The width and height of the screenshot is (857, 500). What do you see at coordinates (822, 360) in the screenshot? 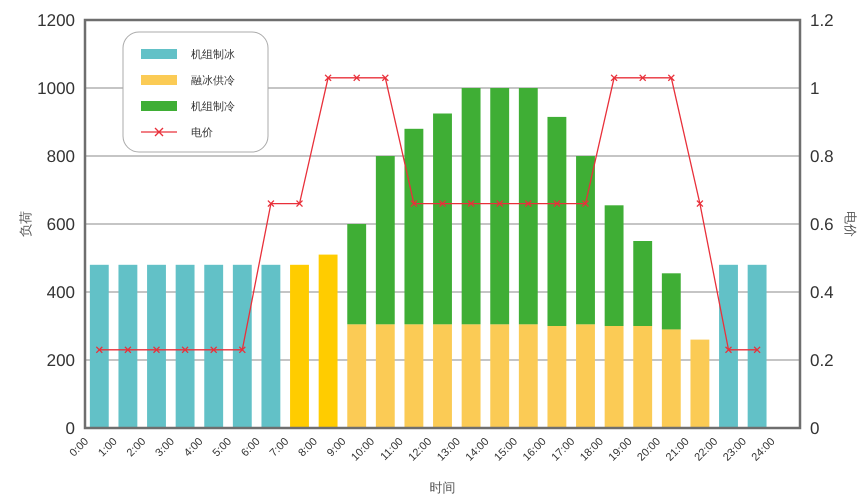
I see `y2-tick-label: 0.2` at bounding box center [822, 360].